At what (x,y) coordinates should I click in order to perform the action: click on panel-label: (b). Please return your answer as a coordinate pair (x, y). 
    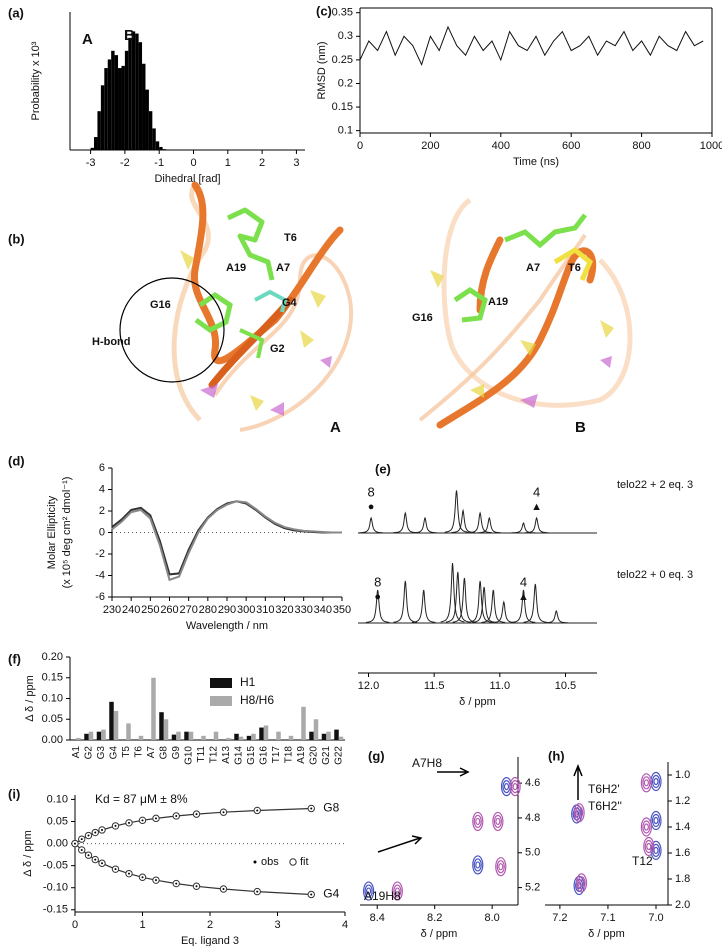
    Looking at the image, I should click on (16, 238).